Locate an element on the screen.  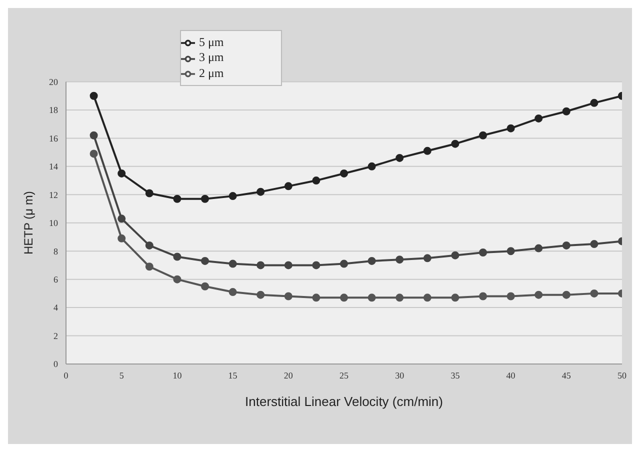
x-tick-label: 5 is located at coordinates (121, 375).